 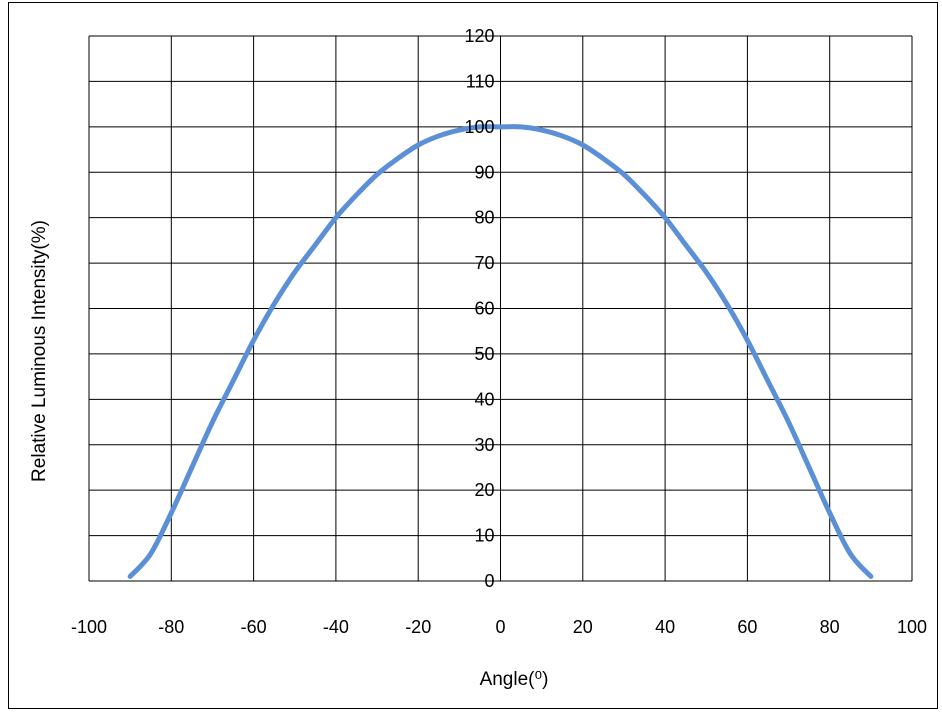 I want to click on y-tick-label: 40, so click(x=484, y=399).